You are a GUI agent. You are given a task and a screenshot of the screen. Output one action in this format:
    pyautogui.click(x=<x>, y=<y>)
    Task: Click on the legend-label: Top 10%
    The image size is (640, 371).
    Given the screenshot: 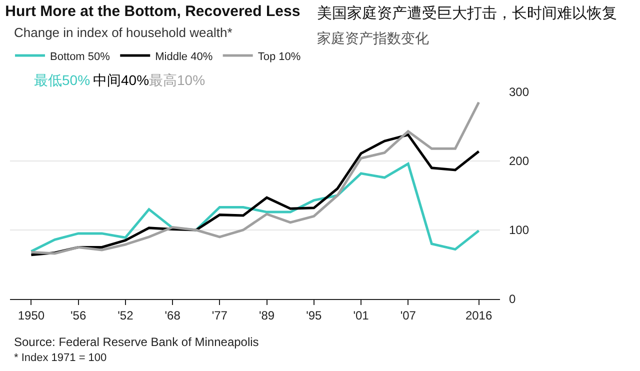 What is the action you would take?
    pyautogui.click(x=279, y=56)
    